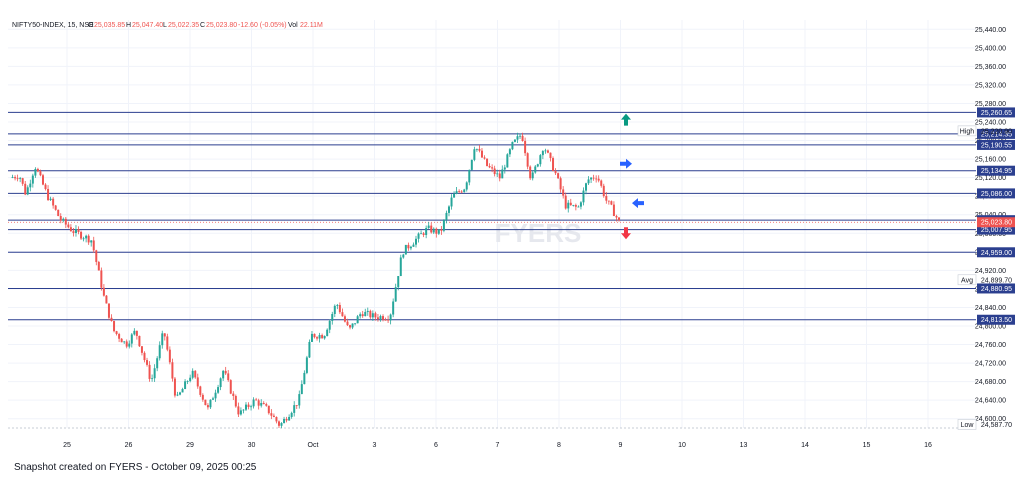 This screenshot has height=481, width=1024. I want to click on y-tick-label: 25,400.00, so click(990, 48).